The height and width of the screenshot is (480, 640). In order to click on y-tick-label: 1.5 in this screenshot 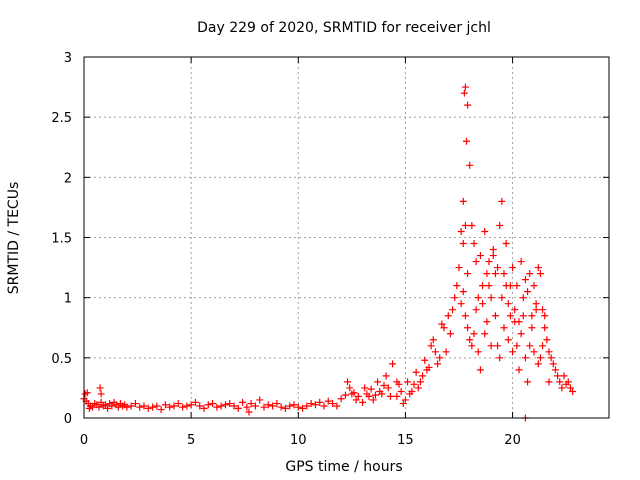, I will do `click(61, 239)`.